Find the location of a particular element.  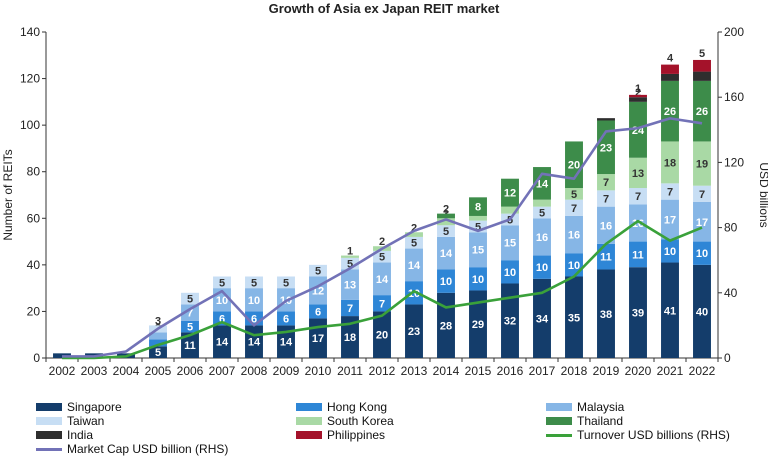

legend-item: Market Cap USD billion (RHS) is located at coordinates (132, 449).